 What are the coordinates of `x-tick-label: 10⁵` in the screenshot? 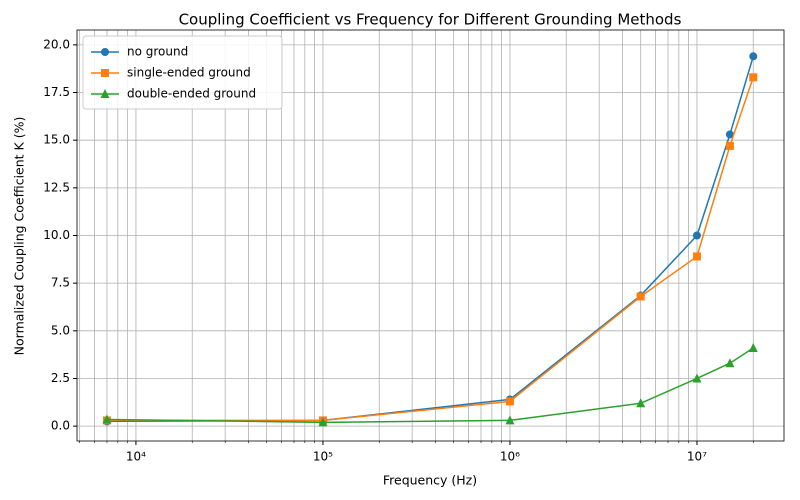 It's located at (323, 457).